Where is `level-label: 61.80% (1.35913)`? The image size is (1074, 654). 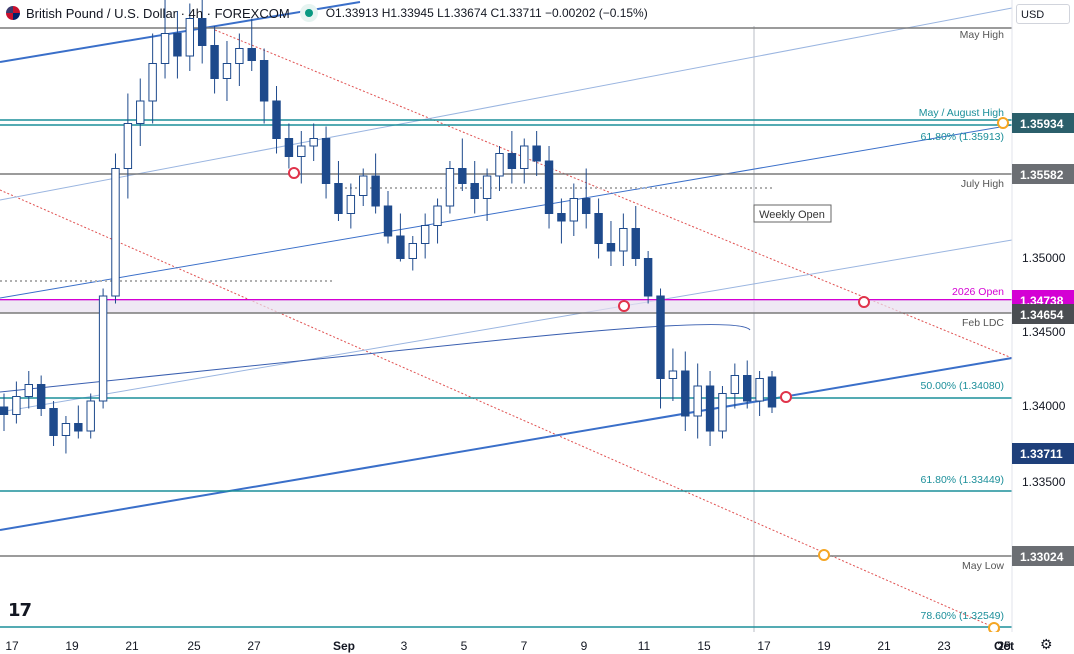
level-label: 61.80% (1.35913) is located at coordinates (962, 137).